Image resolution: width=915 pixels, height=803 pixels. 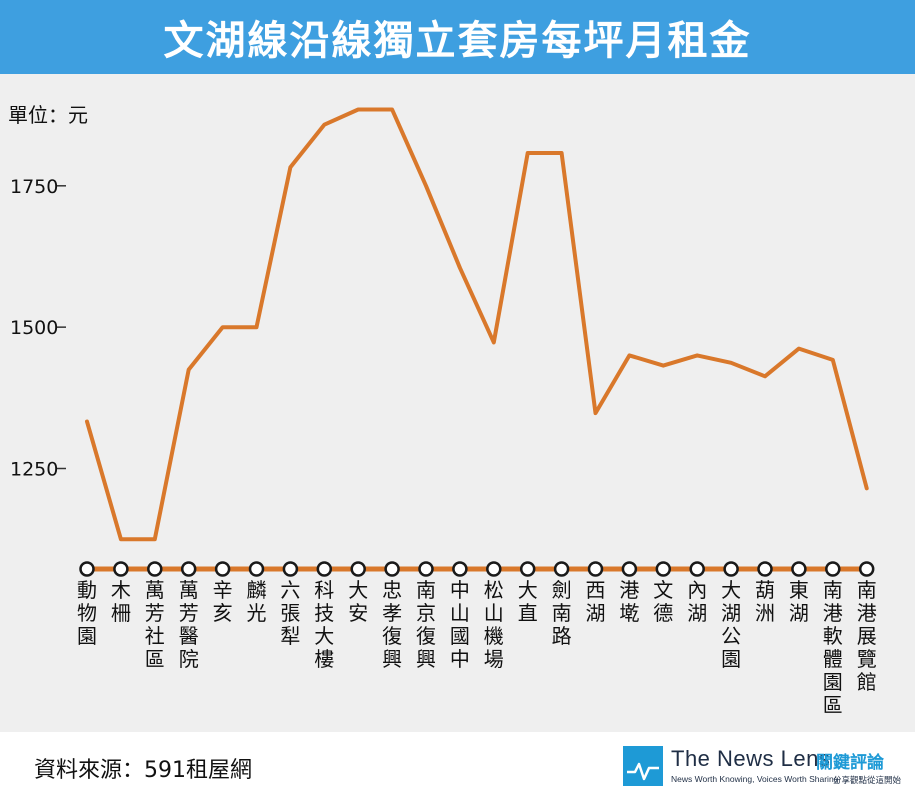 I want to click on station-label: 六張犁, so click(x=290, y=613).